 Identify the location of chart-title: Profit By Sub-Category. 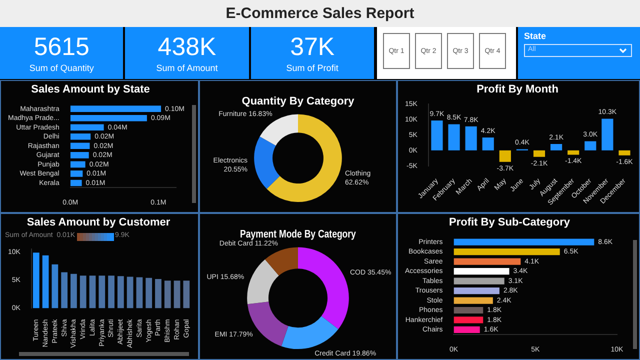
(509, 222).